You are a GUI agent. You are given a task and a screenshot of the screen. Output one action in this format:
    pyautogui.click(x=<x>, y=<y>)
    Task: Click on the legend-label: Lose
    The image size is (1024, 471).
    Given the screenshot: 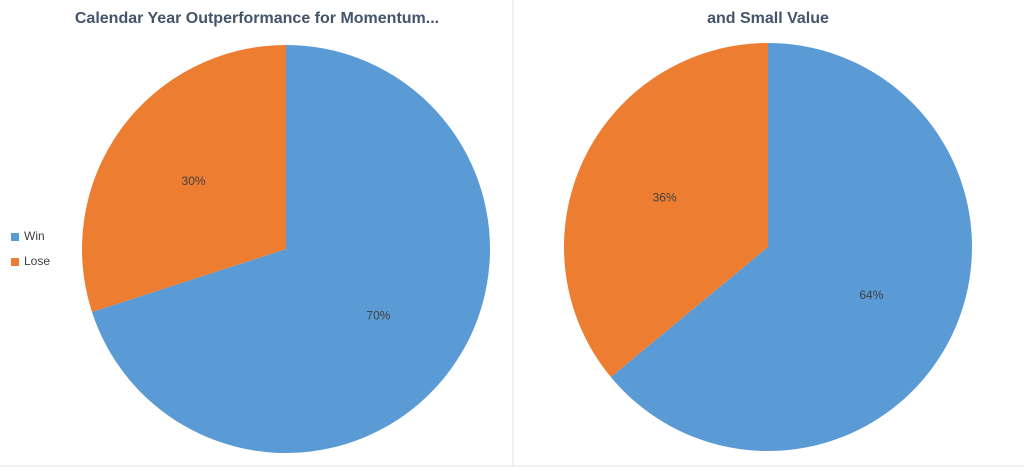 What is the action you would take?
    pyautogui.click(x=37, y=261)
    